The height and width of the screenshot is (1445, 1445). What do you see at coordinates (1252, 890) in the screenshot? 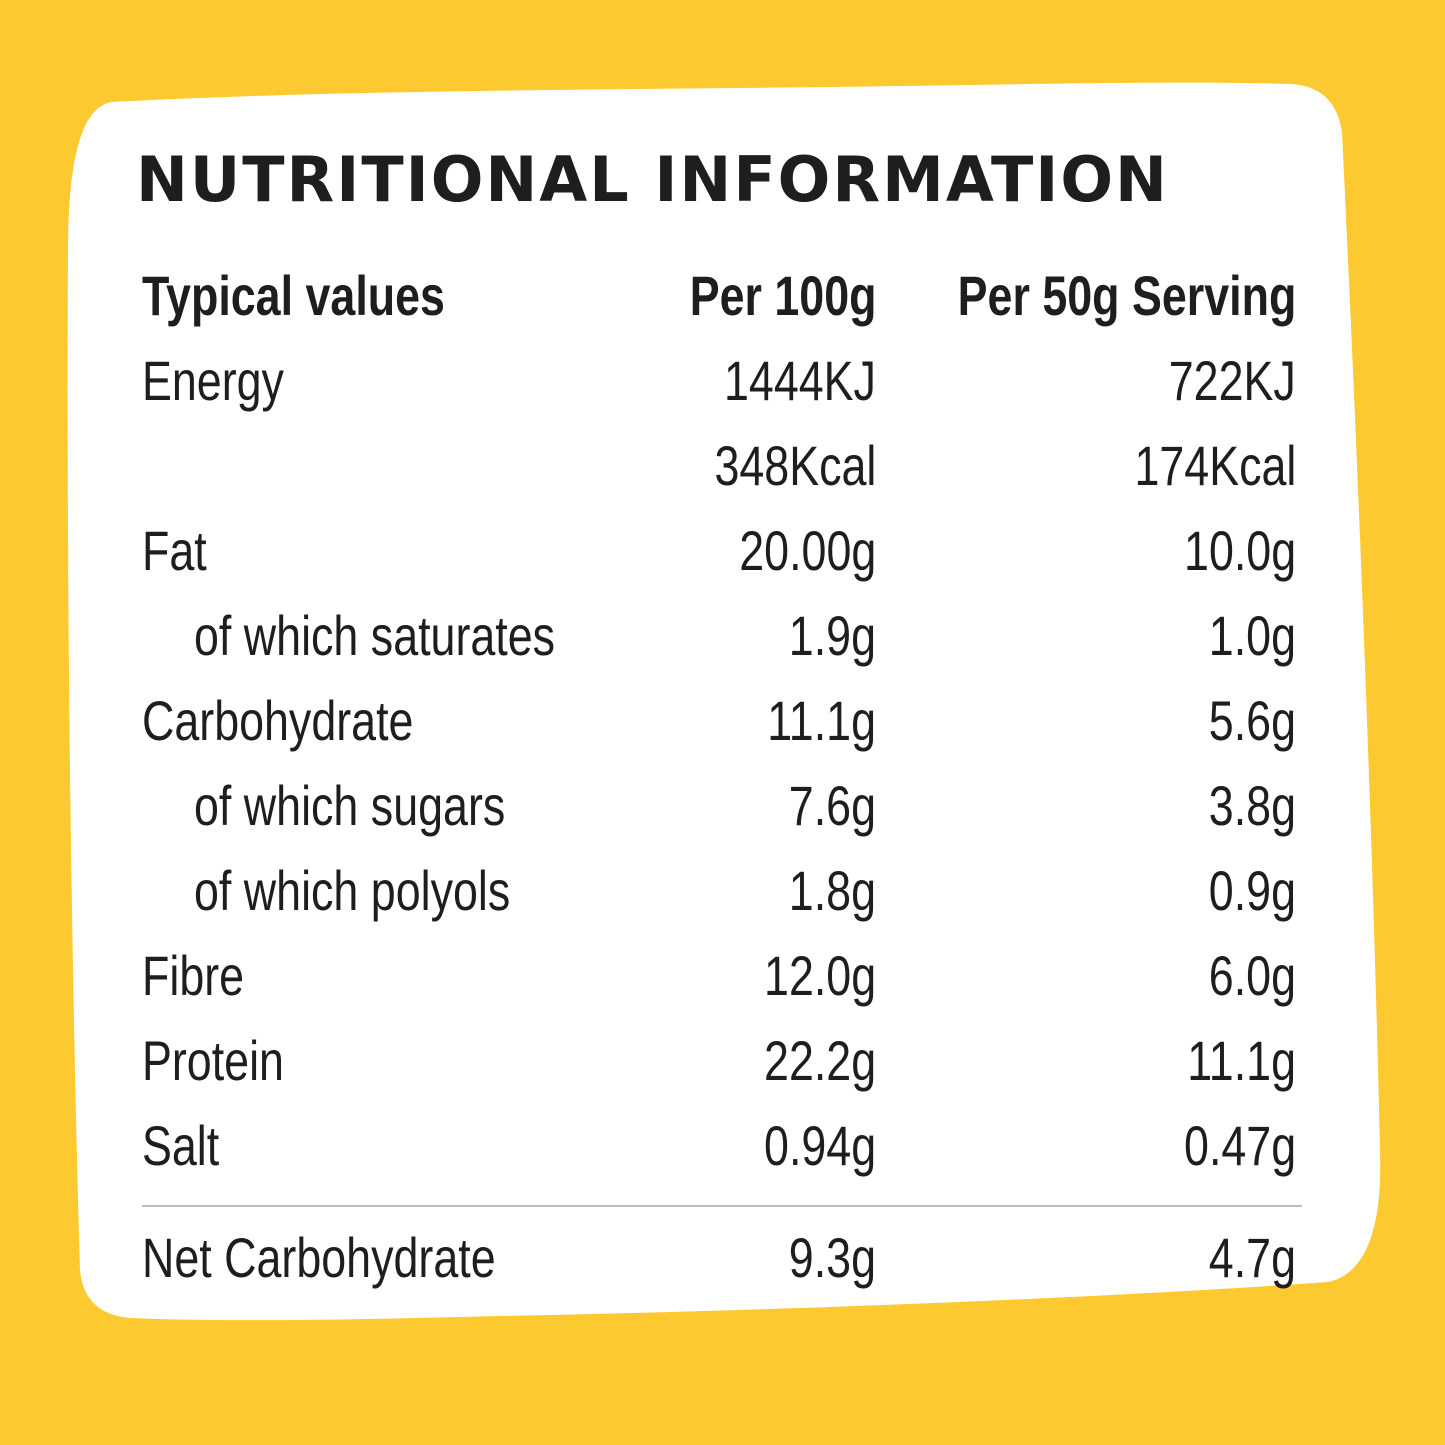
I see `row-per-serving: 0.9g` at bounding box center [1252, 890].